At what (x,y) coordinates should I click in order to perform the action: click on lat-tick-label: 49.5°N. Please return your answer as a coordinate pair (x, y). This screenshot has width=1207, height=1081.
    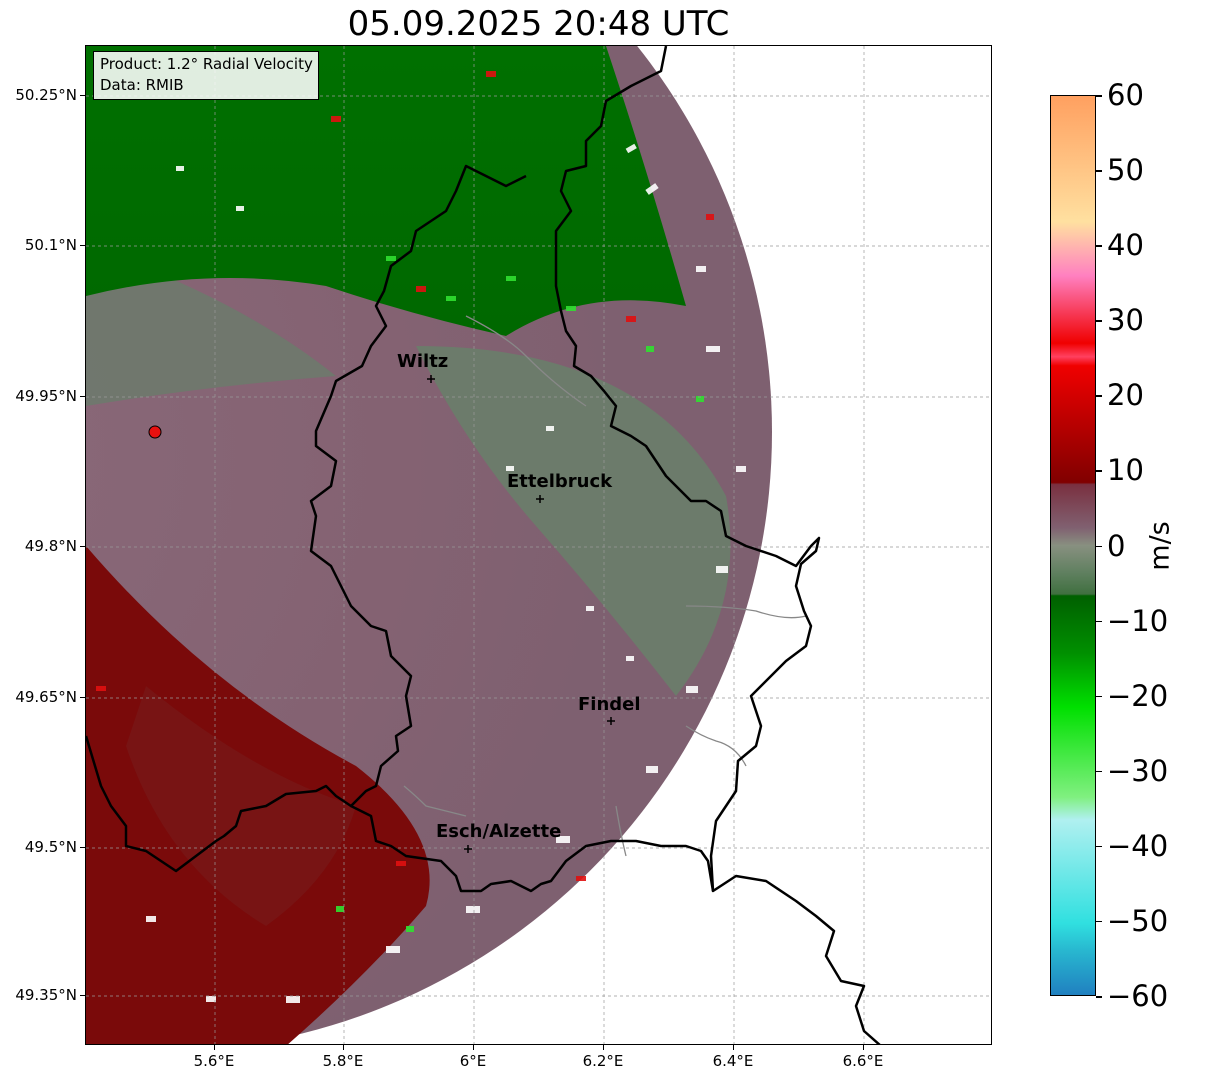
    Looking at the image, I should click on (50, 847).